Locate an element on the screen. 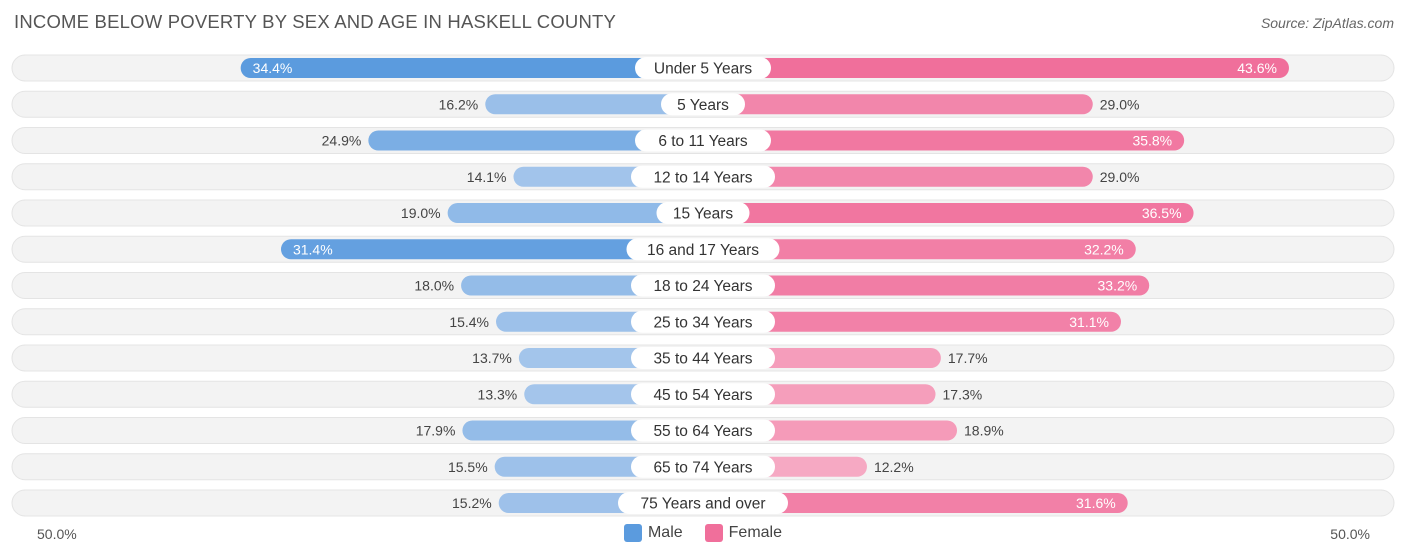  data-label-female: 18.9% is located at coordinates (984, 431).